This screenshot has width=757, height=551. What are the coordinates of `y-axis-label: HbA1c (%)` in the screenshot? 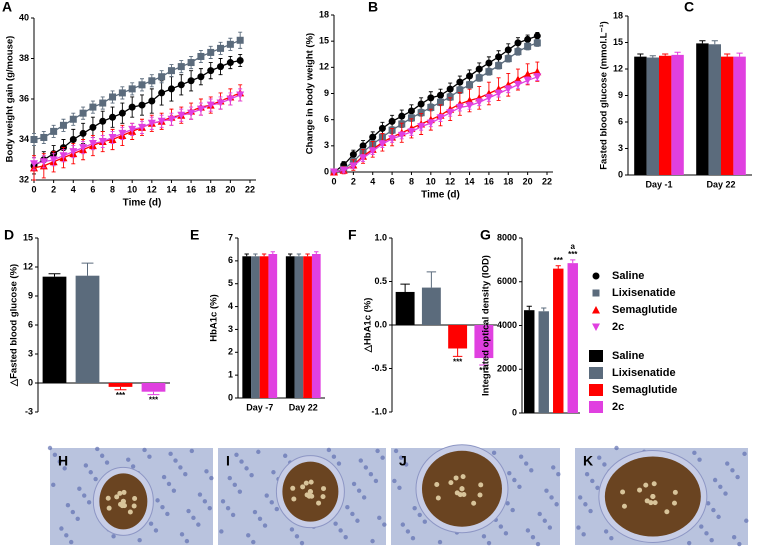 It's located at (214, 318).